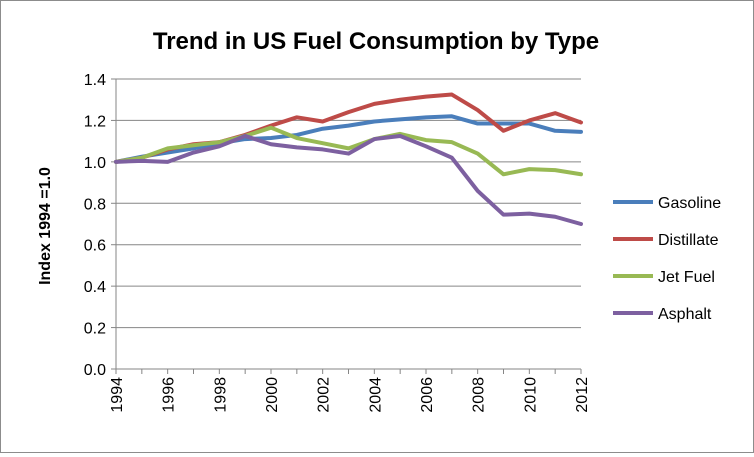 Image resolution: width=754 pixels, height=457 pixels. Describe the element at coordinates (45, 226) in the screenshot. I see `y-axis-label: Index 1994 =1.0` at that location.